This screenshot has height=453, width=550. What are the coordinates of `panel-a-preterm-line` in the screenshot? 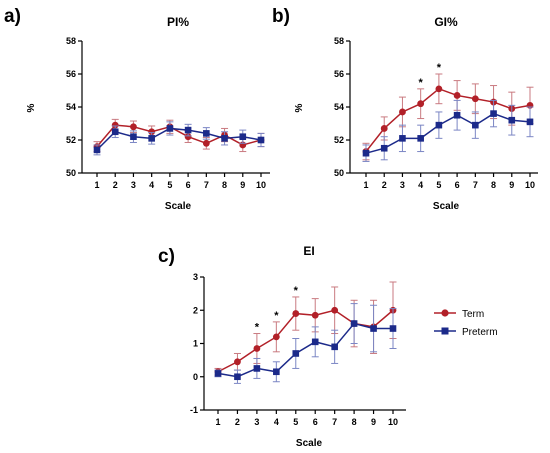 It's located at (179, 139).